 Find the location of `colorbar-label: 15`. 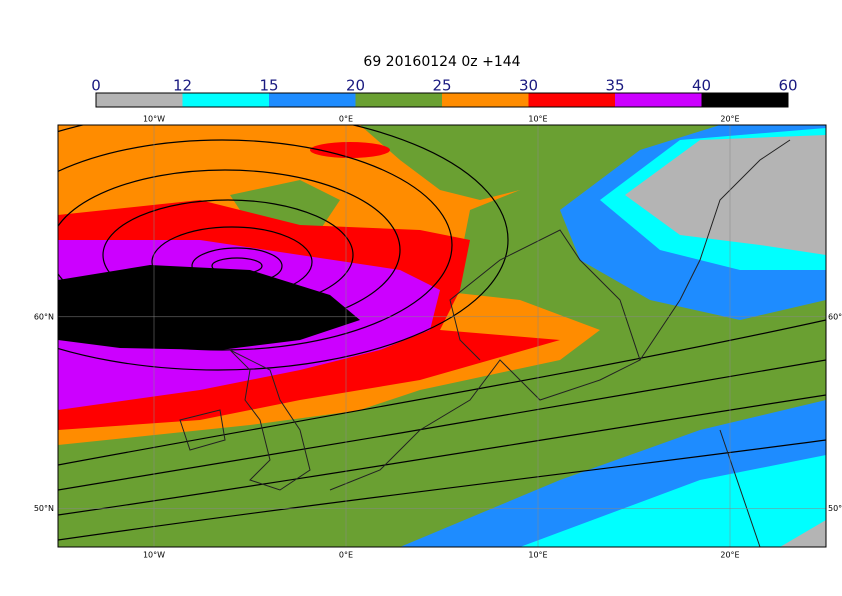

colorbar-label: 15 is located at coordinates (268, 86).